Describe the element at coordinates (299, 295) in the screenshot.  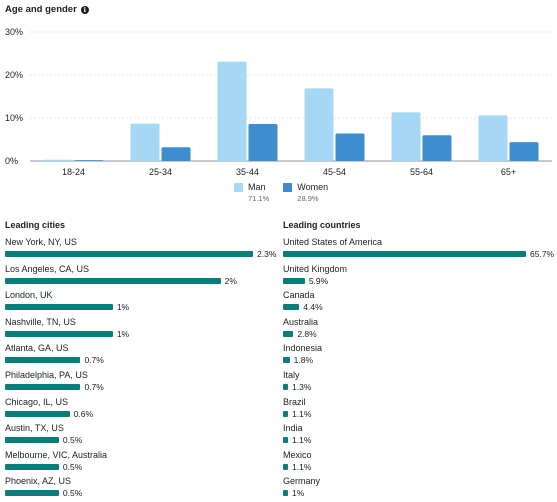
I see `country-label: Canada` at that location.